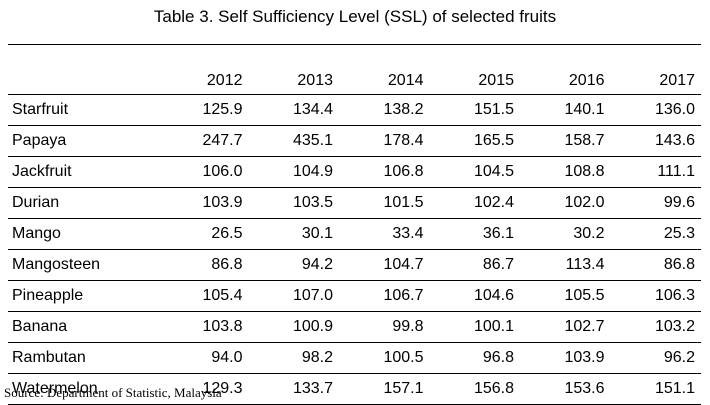 The width and height of the screenshot is (710, 405). Describe the element at coordinates (565, 327) in the screenshot. I see `ssl-value: 102.7` at that location.